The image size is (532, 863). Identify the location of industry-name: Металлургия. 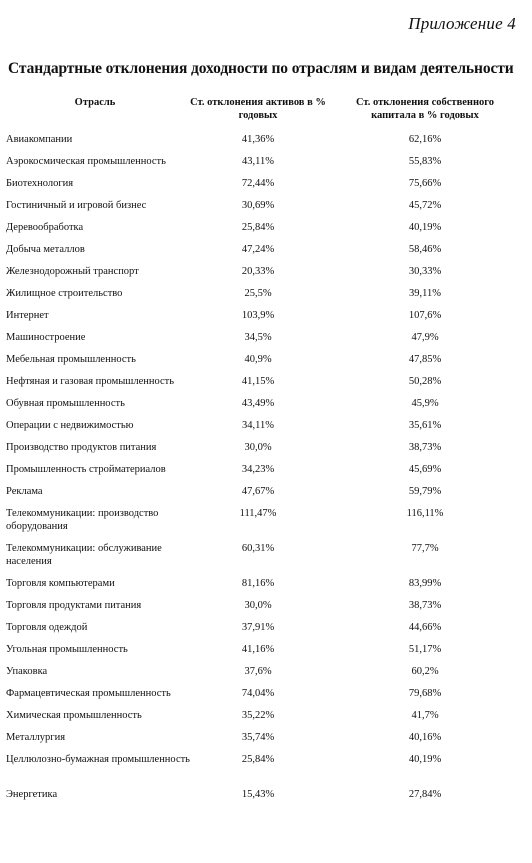
(36, 737).